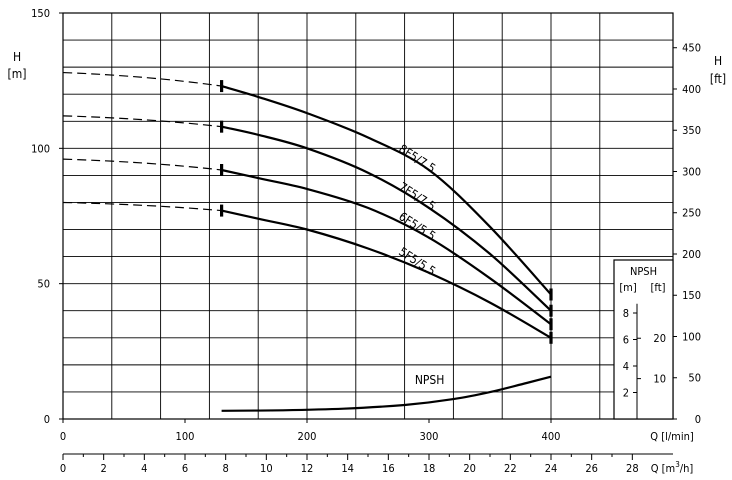  Describe the element at coordinates (718, 61) in the screenshot. I see `y-axis-label-ft-top: H` at that location.